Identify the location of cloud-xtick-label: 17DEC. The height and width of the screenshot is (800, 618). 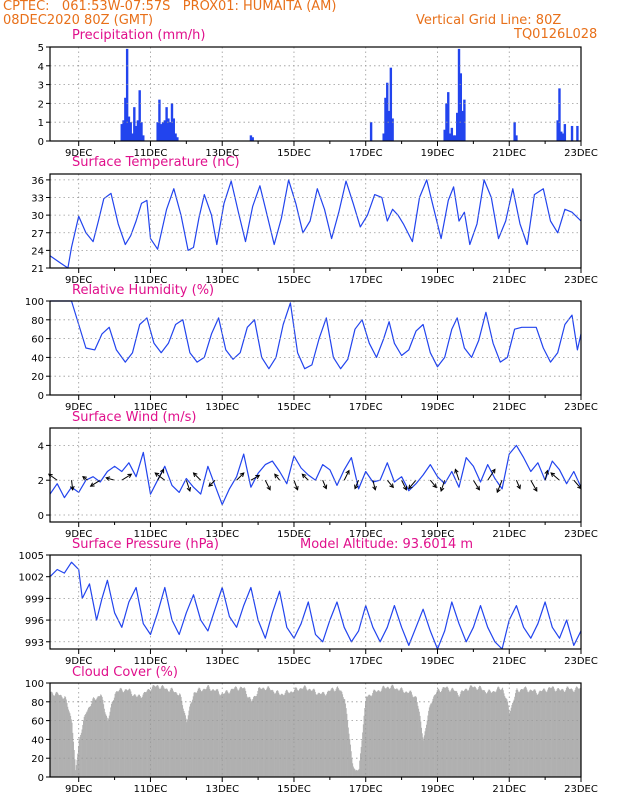
(366, 789).